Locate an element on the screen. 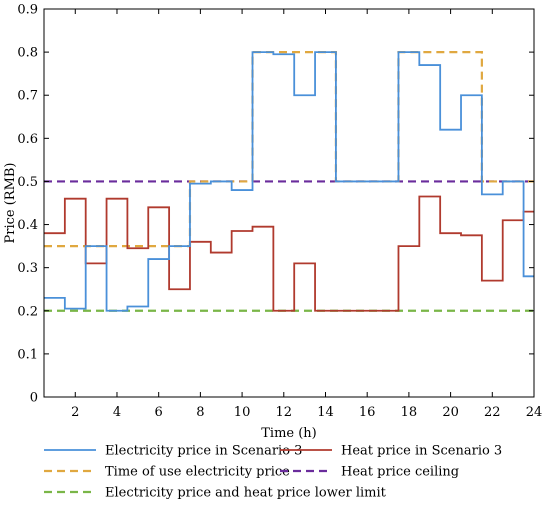  y-tick-label: 0.6 is located at coordinates (27, 139).